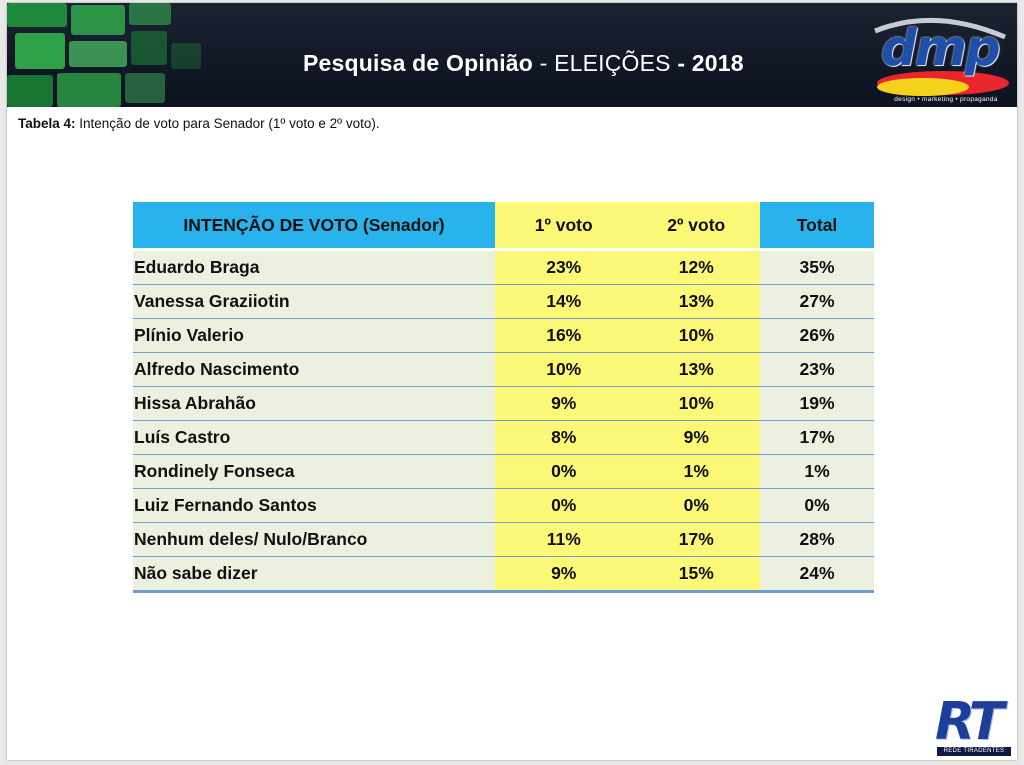 The width and height of the screenshot is (1024, 765). What do you see at coordinates (612, 63) in the screenshot?
I see `title-event: ELEIÇÕES` at bounding box center [612, 63].